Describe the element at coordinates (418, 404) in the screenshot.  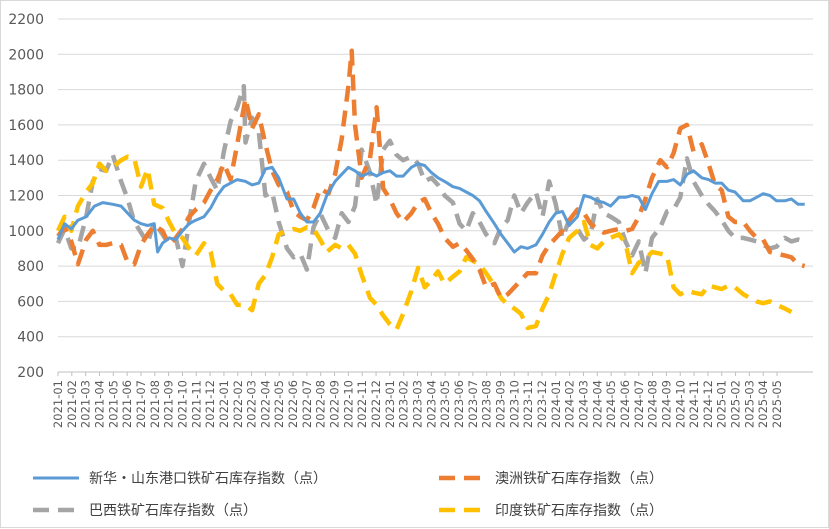
I see `x-tick-label: 2023-03` at that location.